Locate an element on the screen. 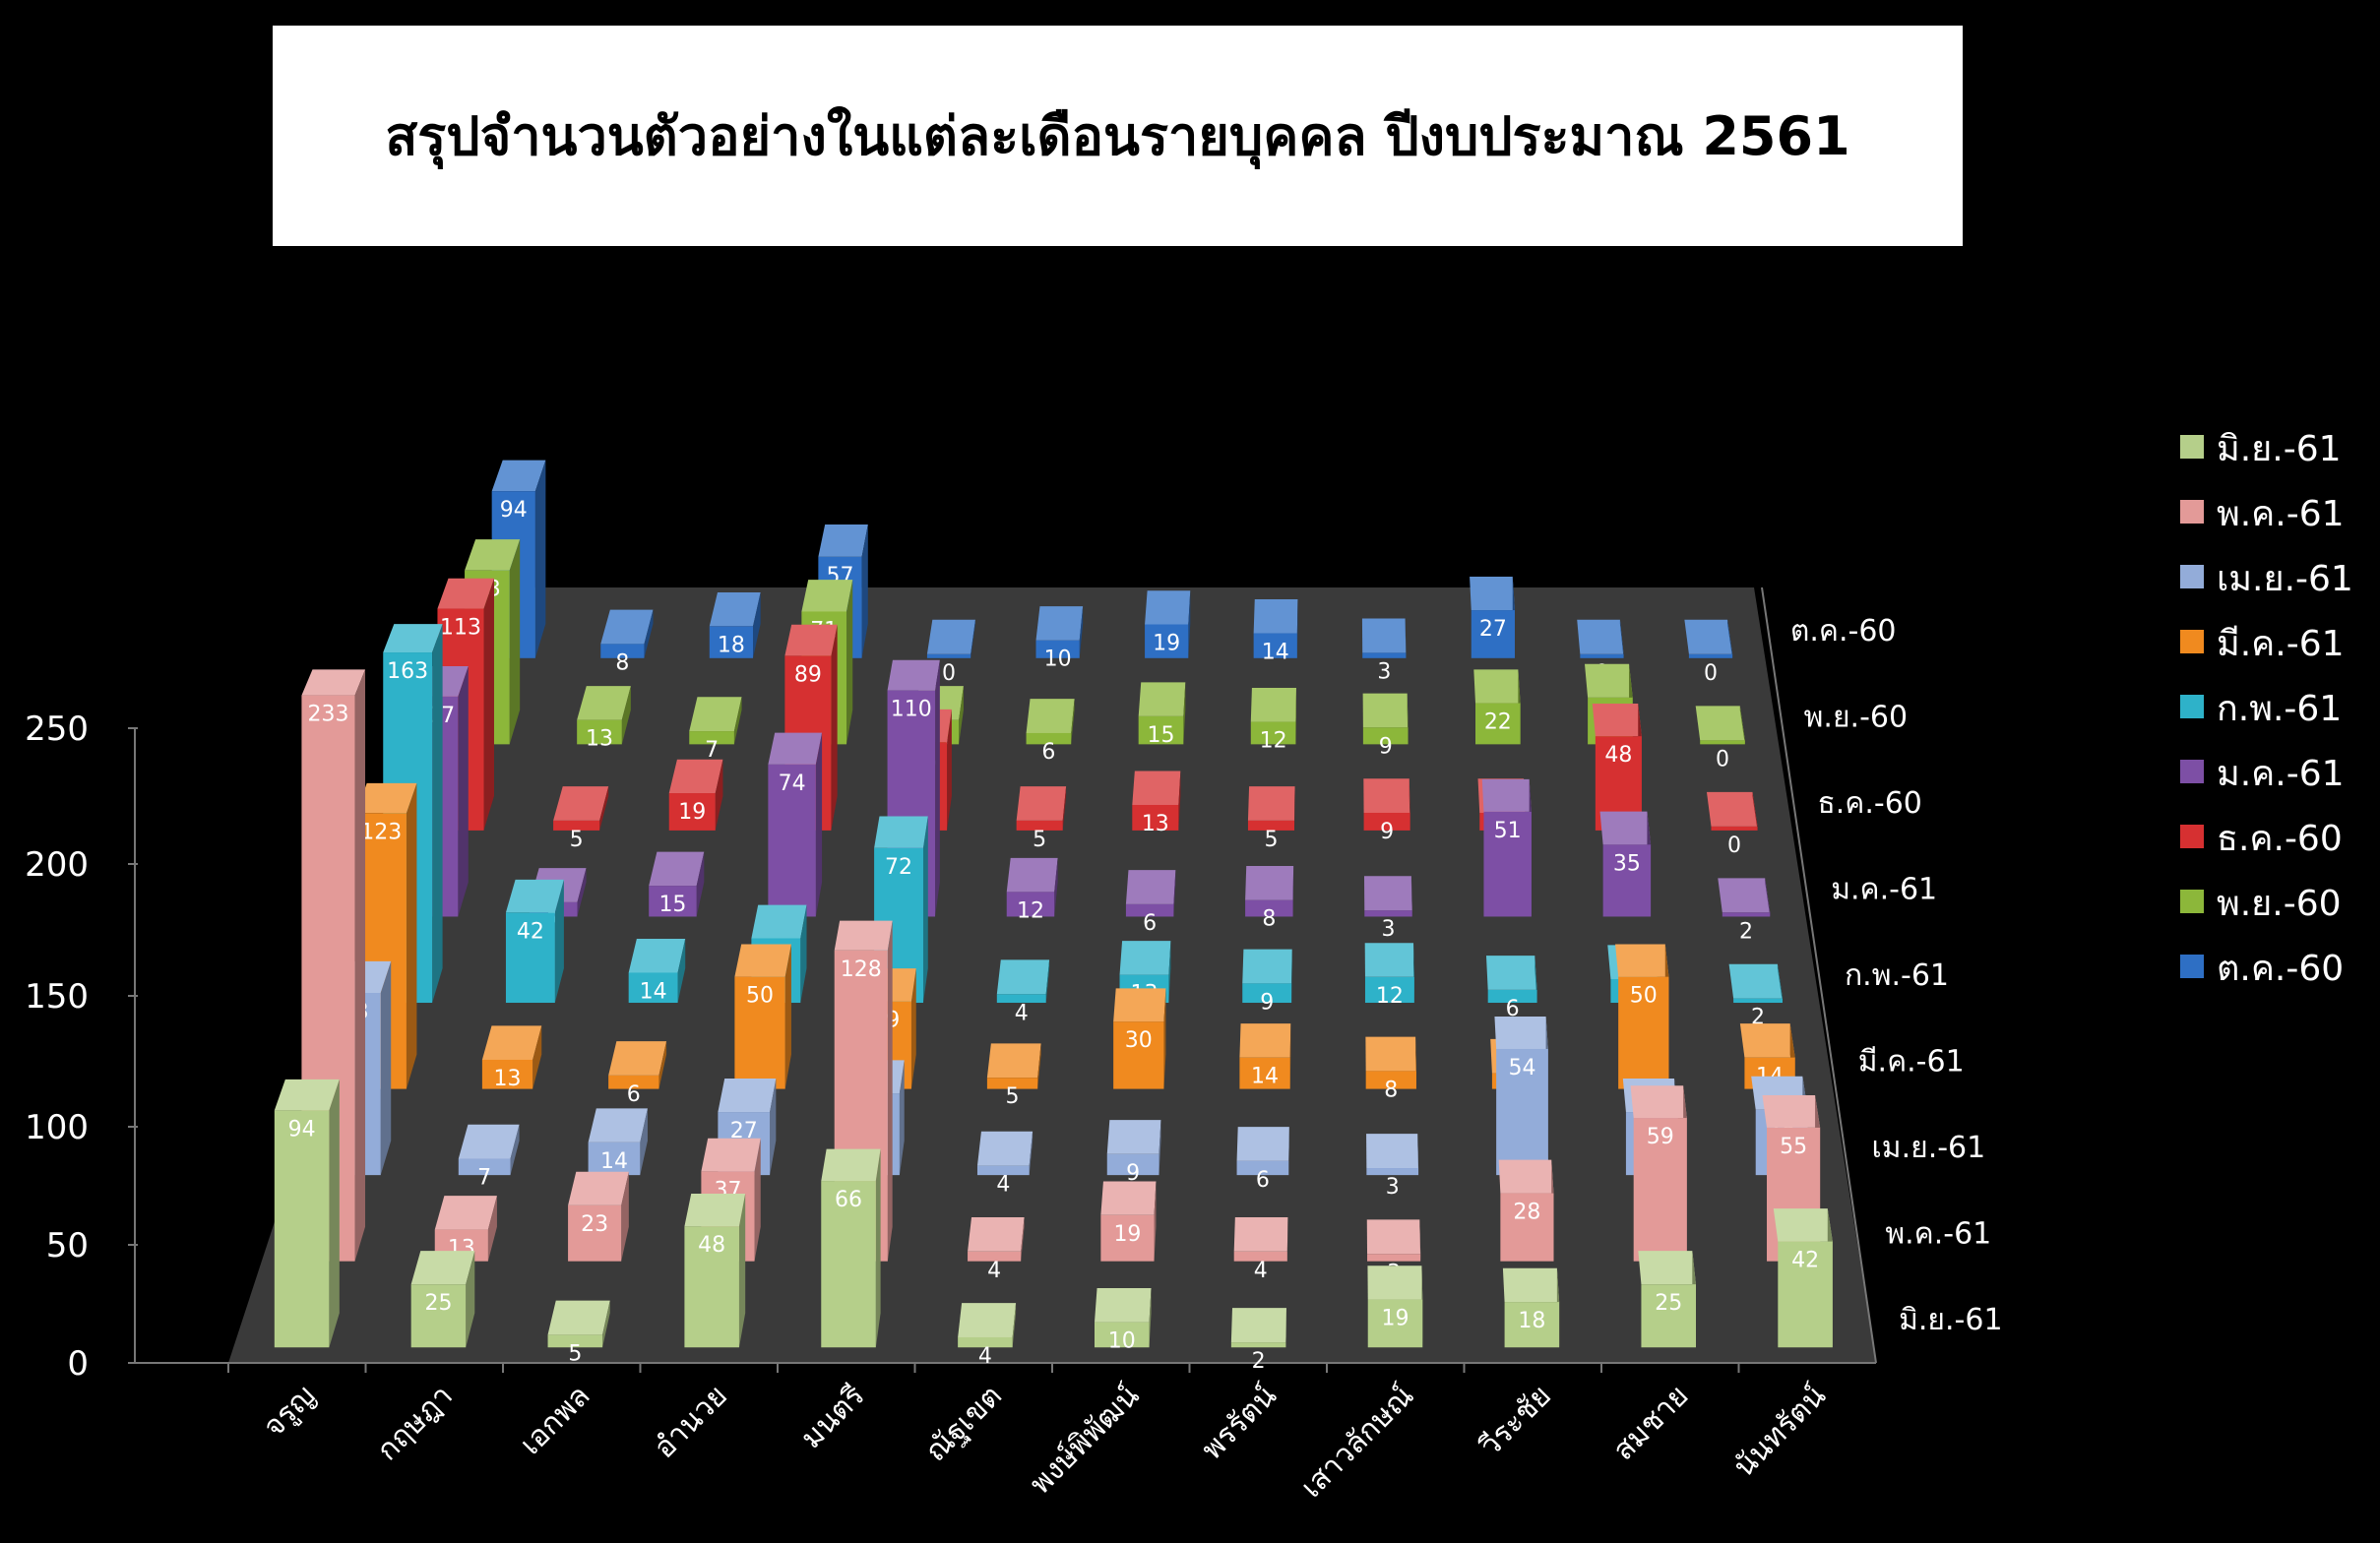 The height and width of the screenshot is (1543, 2380). bar: 42 is located at coordinates (534, 942).